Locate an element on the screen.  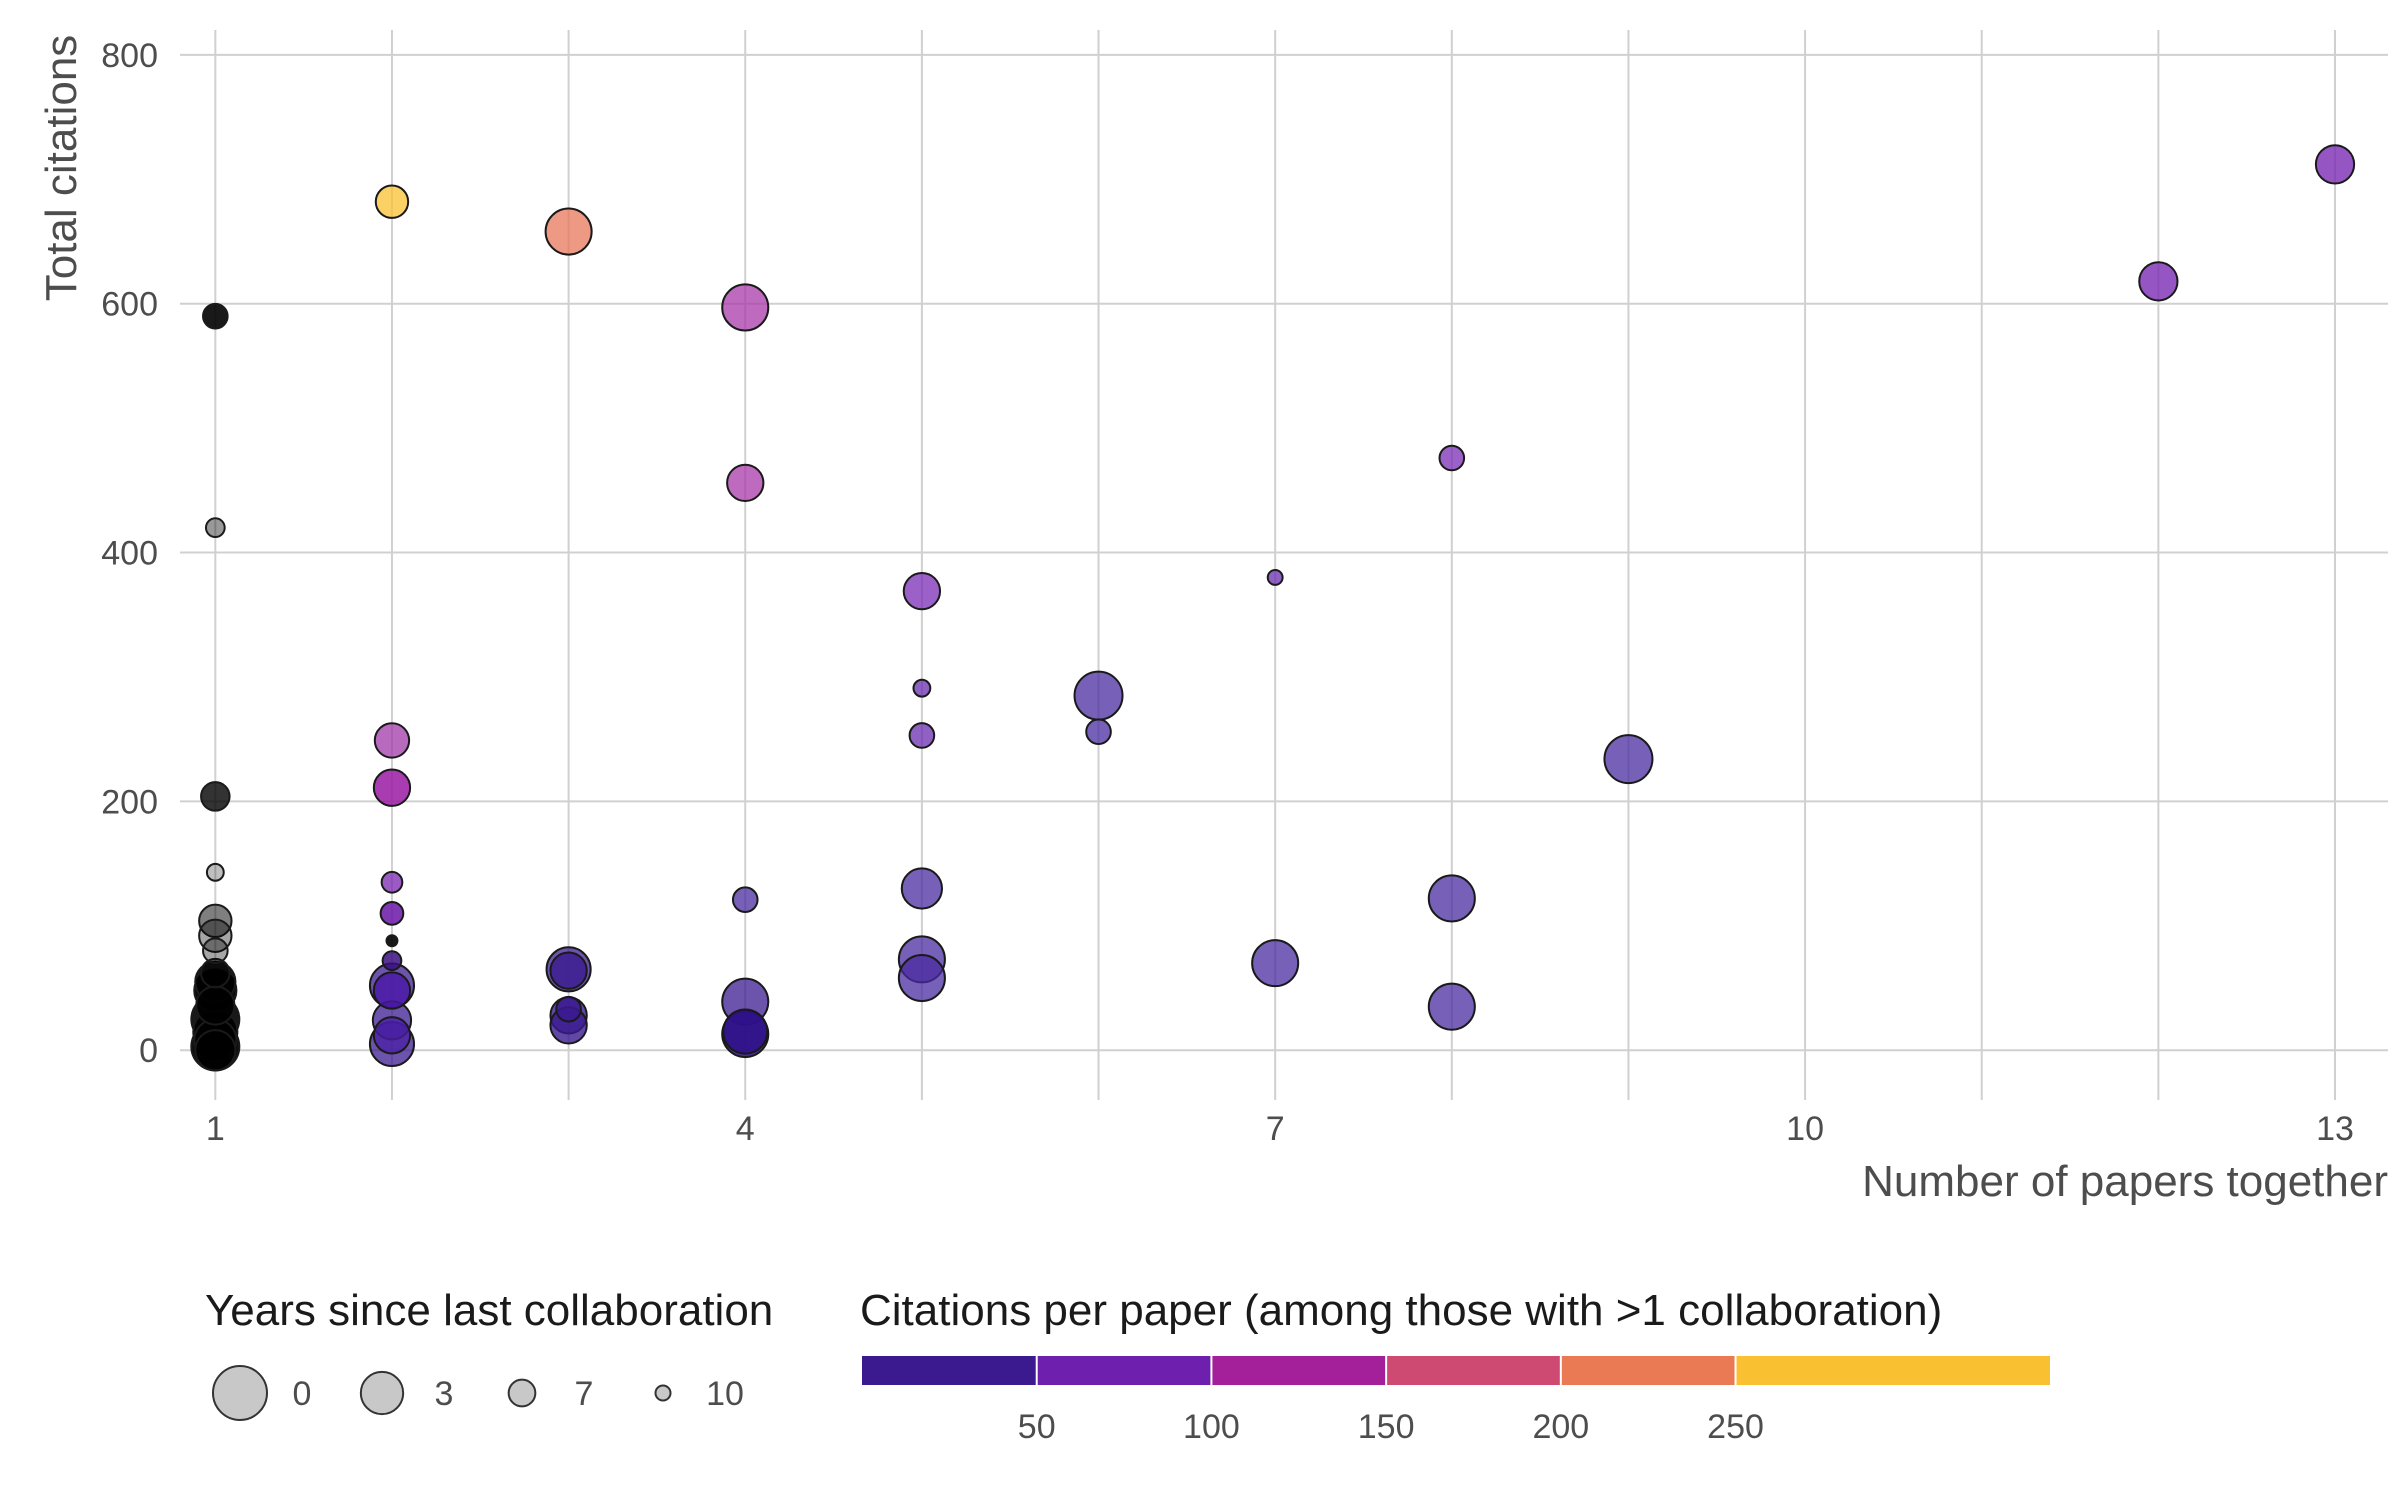
x-tick-label: 13 is located at coordinates (2335, 1129).